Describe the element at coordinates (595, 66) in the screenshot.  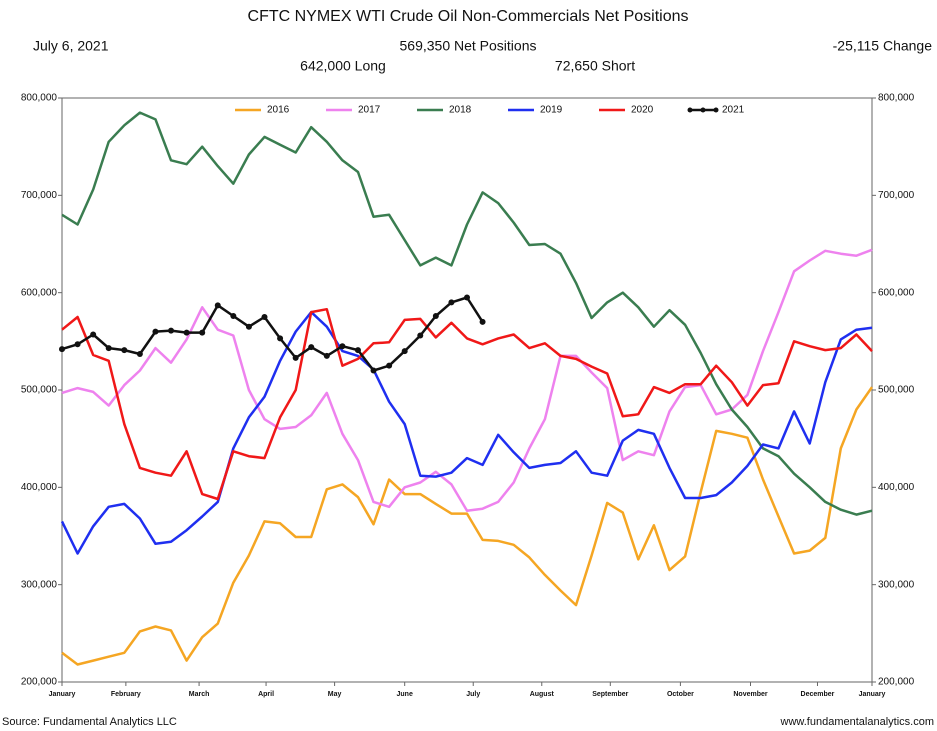
I see `short: 72,650 Short` at that location.